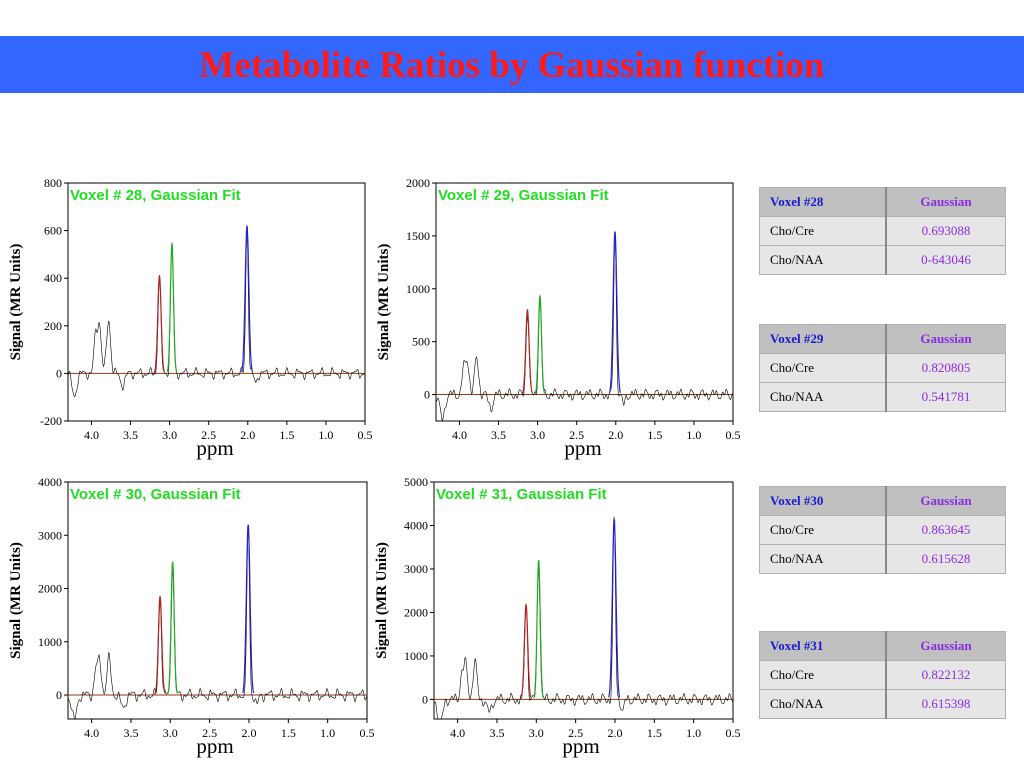  Describe the element at coordinates (823, 202) in the screenshot. I see `table-voxel-label: Voxel #28` at that location.